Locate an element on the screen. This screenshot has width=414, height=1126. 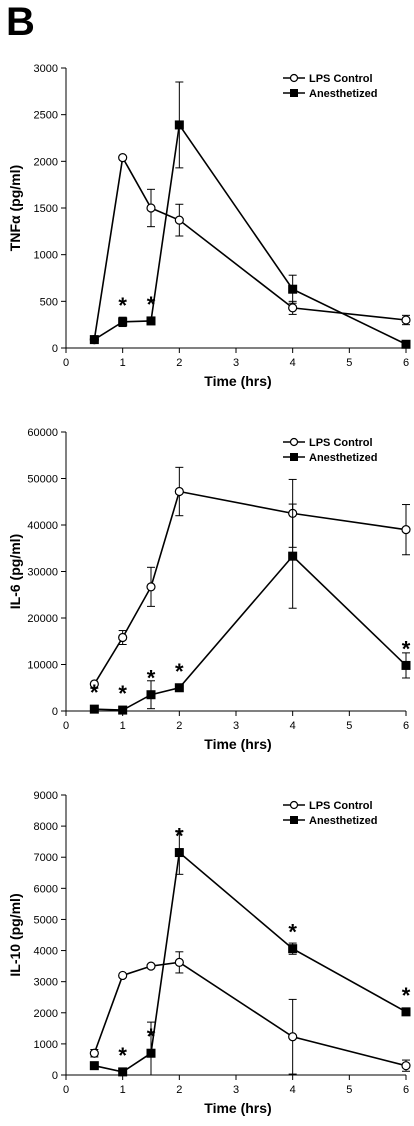
chart-il10-control-line is located at coordinates (250, 1014).